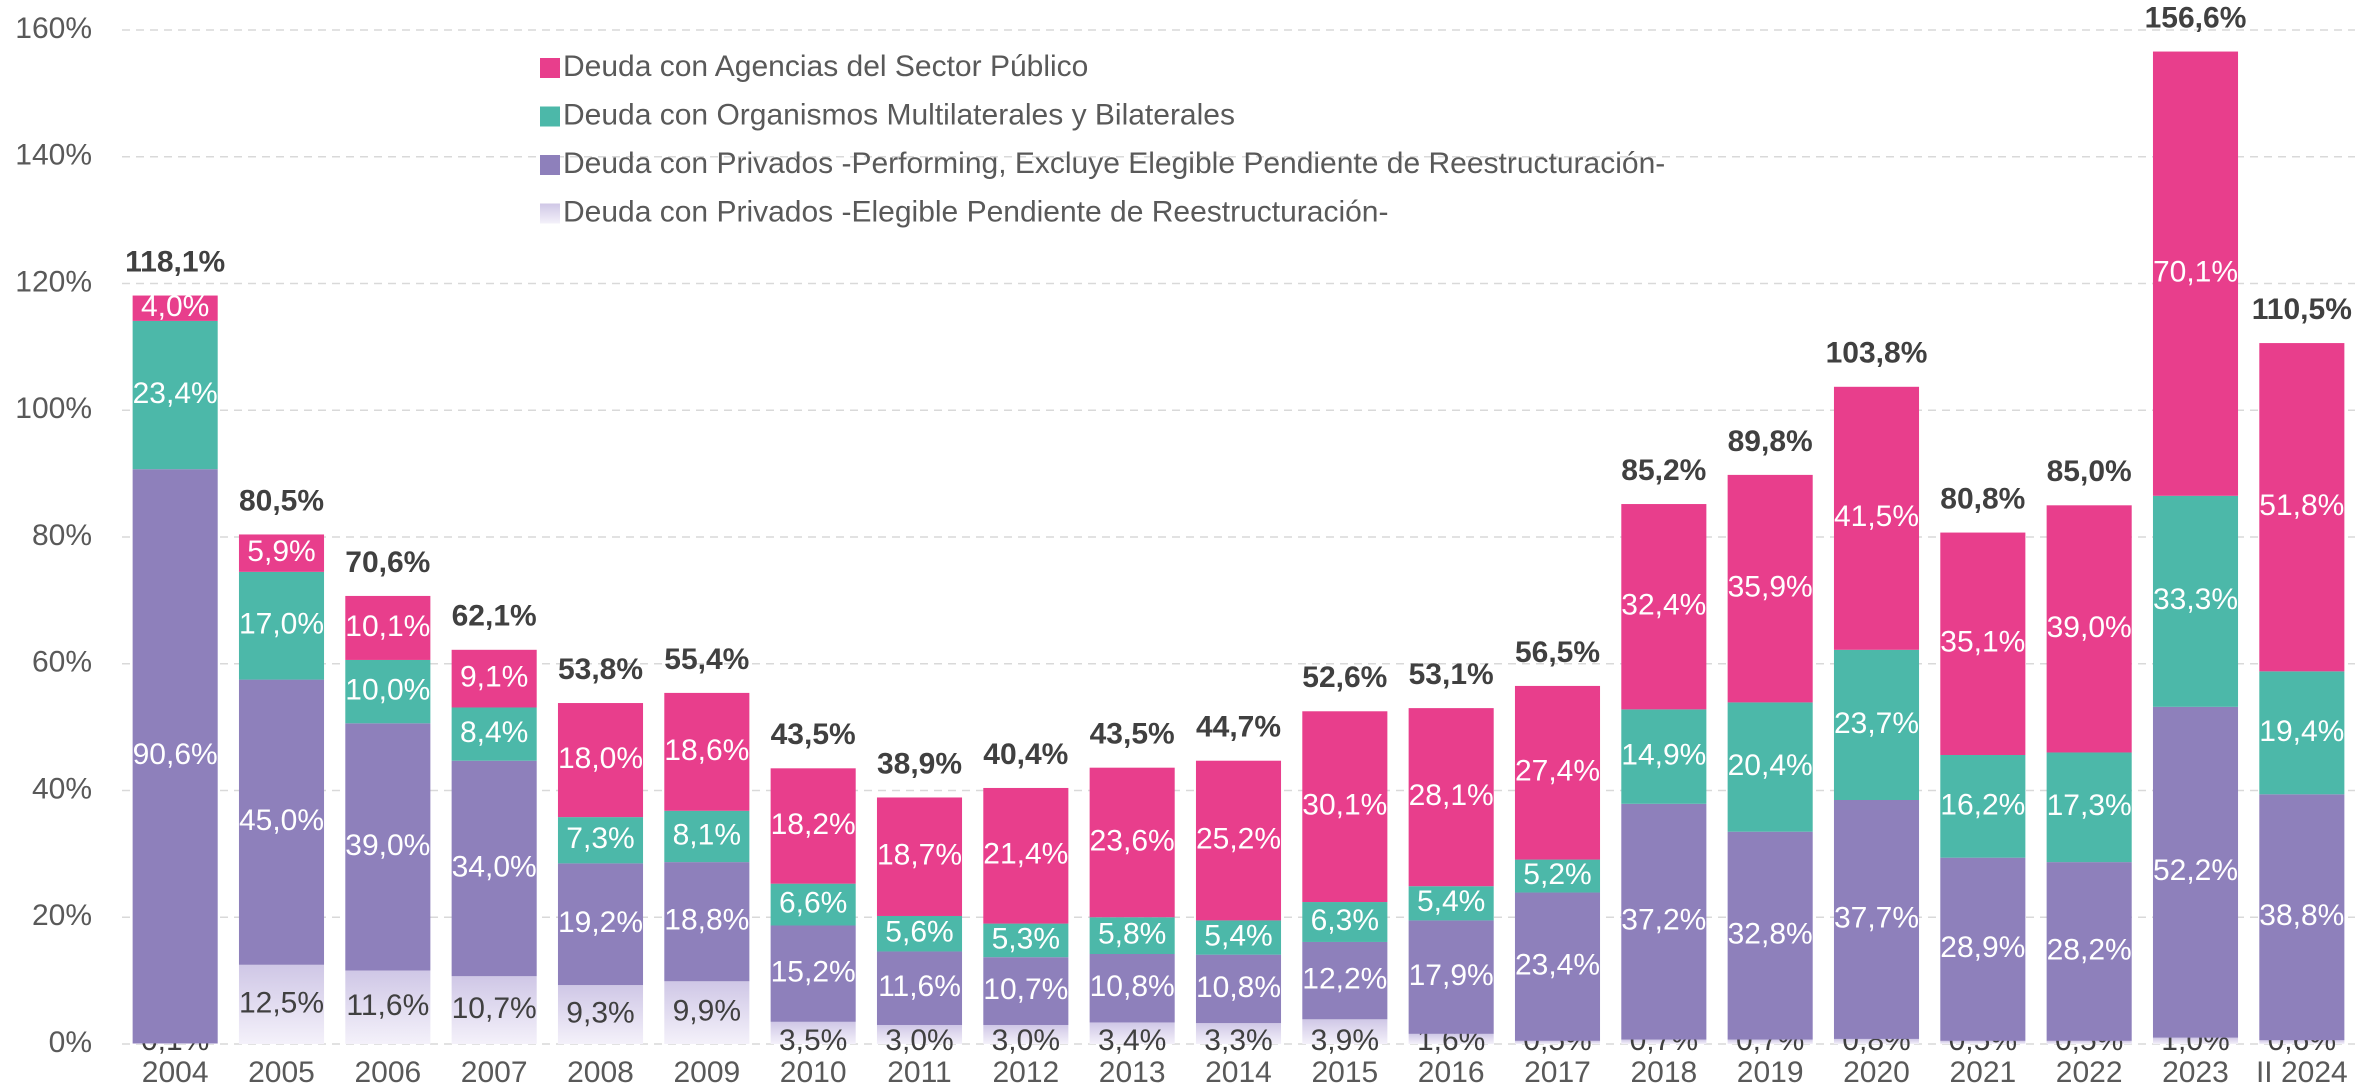  I want to click on total-label: 44,7%, so click(1238, 727).